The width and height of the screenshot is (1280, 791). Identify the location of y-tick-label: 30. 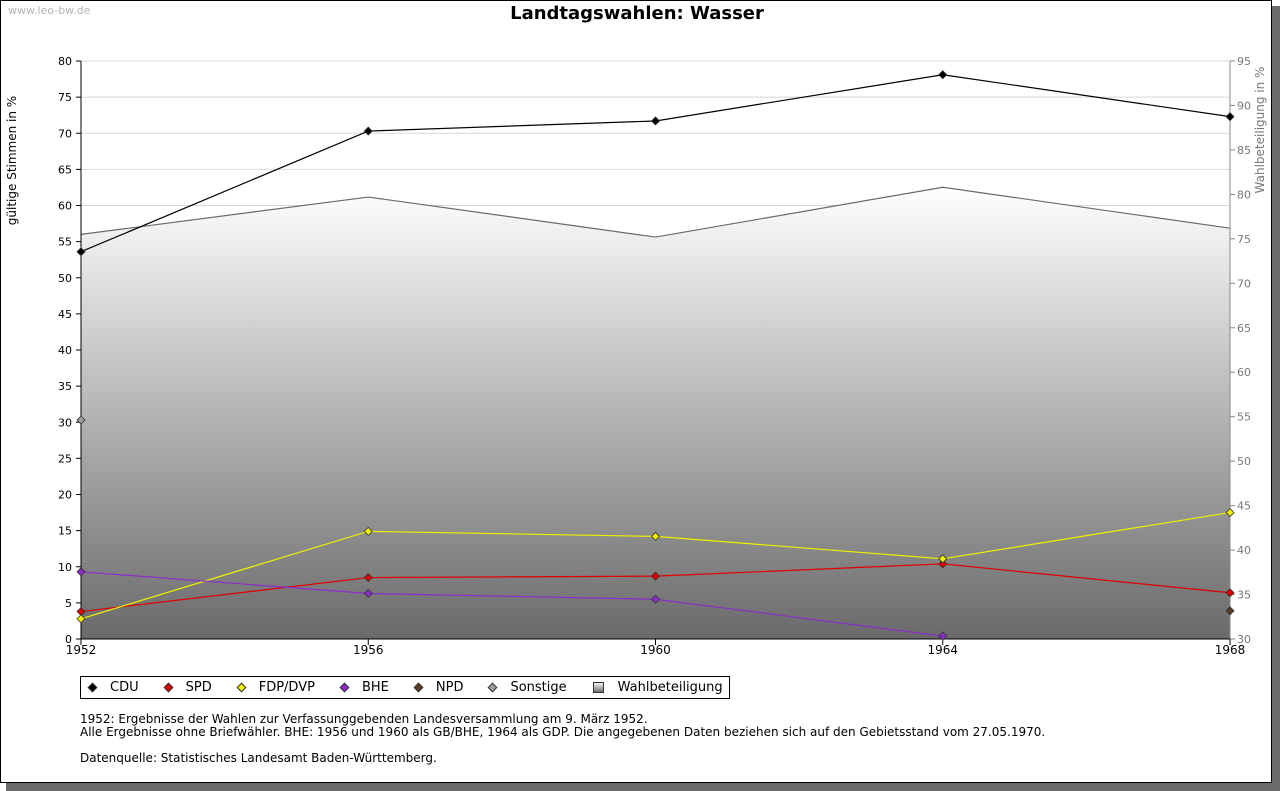
(65, 422).